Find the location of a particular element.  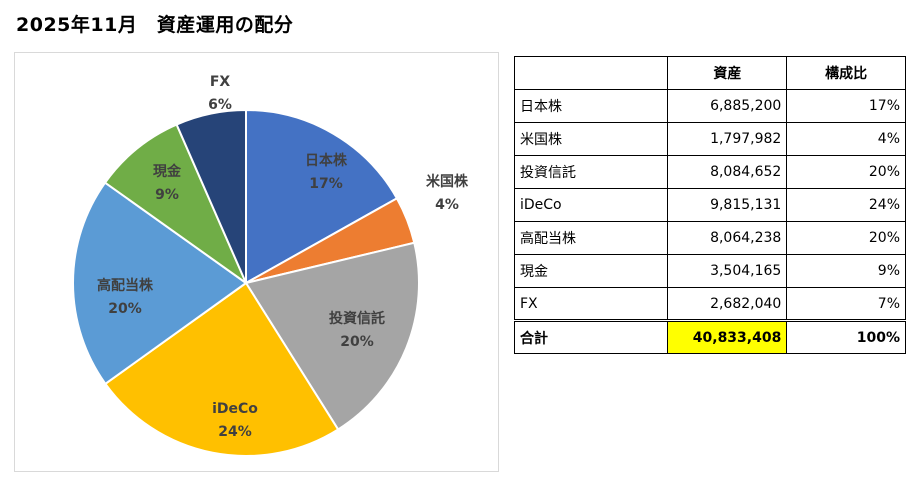

table-row: FX 2,682,040 7% is located at coordinates (709, 304).